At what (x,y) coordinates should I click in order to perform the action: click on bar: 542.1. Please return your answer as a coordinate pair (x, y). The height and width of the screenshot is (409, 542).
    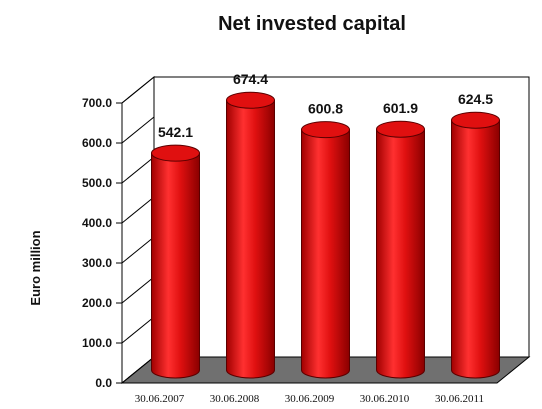
    Looking at the image, I should click on (175, 251).